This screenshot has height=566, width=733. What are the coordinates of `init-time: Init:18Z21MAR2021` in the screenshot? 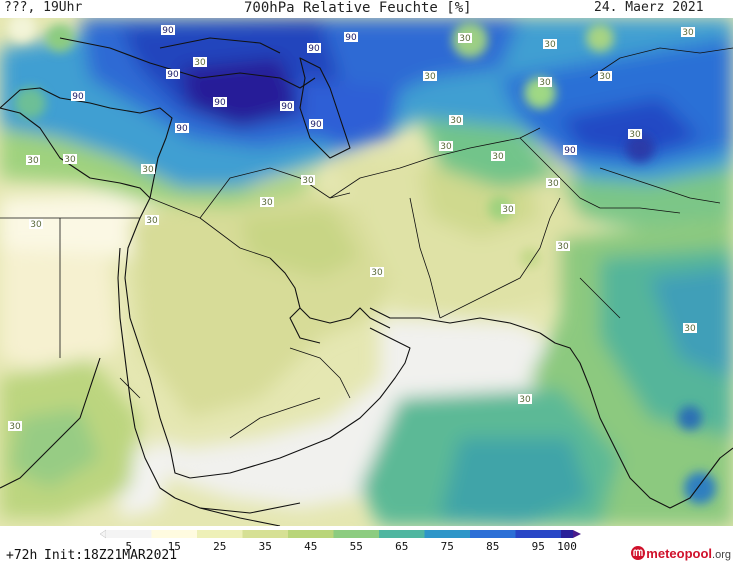 It's located at (111, 555).